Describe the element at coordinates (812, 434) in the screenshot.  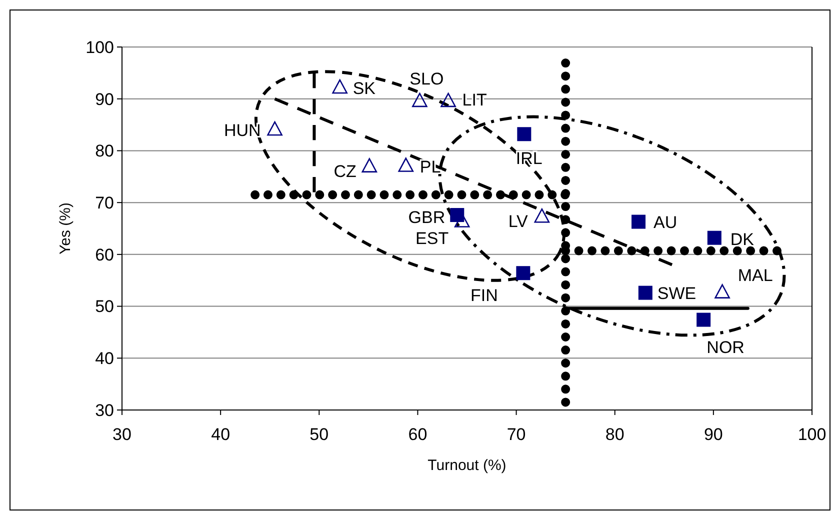
I see `x-tick-label: 100` at that location.